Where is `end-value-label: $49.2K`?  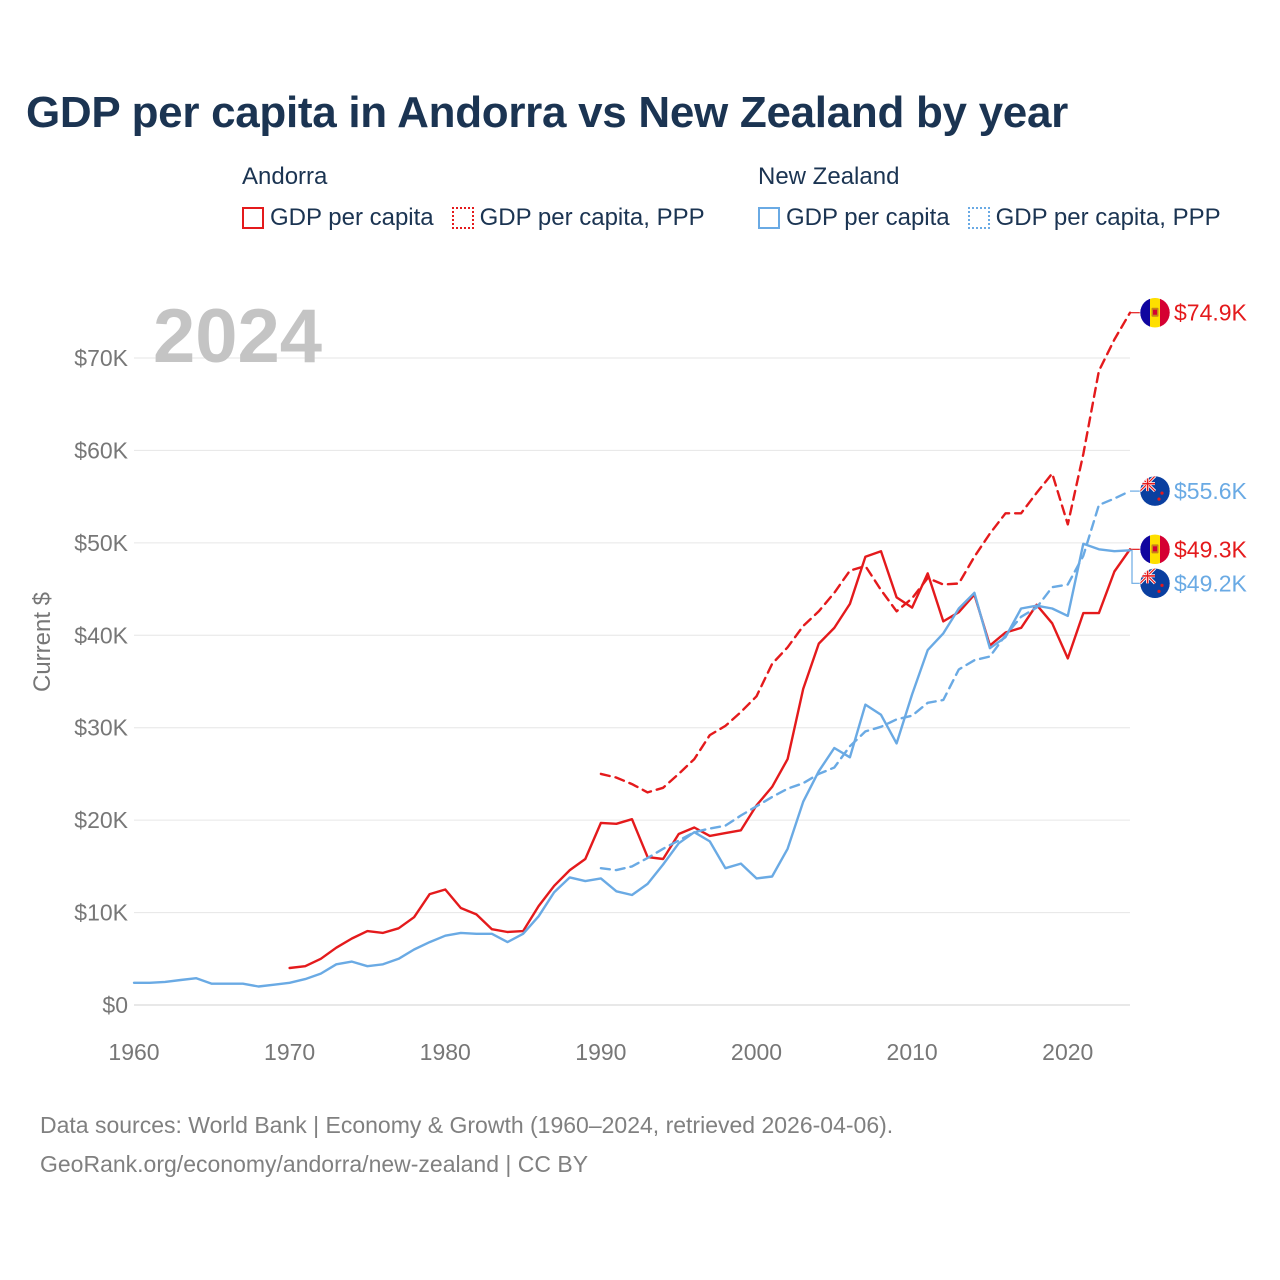
end-value-label: $49.2K is located at coordinates (1211, 583).